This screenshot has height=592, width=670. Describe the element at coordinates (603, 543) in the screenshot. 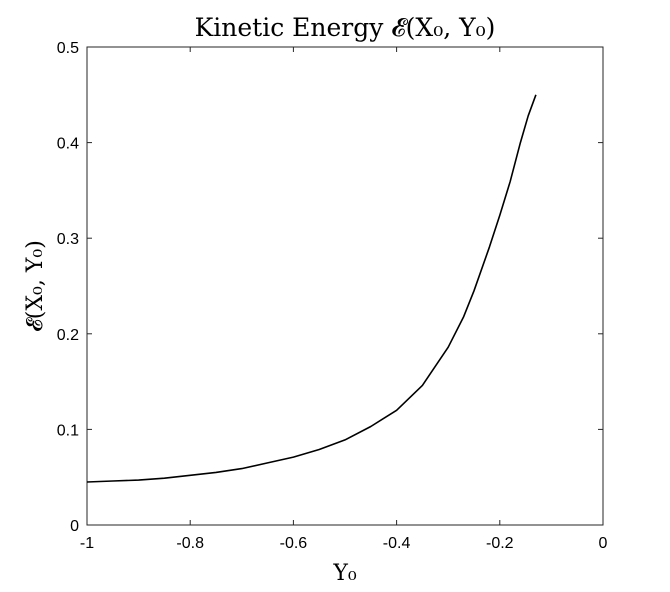

I see `x-tick-label: 0` at that location.